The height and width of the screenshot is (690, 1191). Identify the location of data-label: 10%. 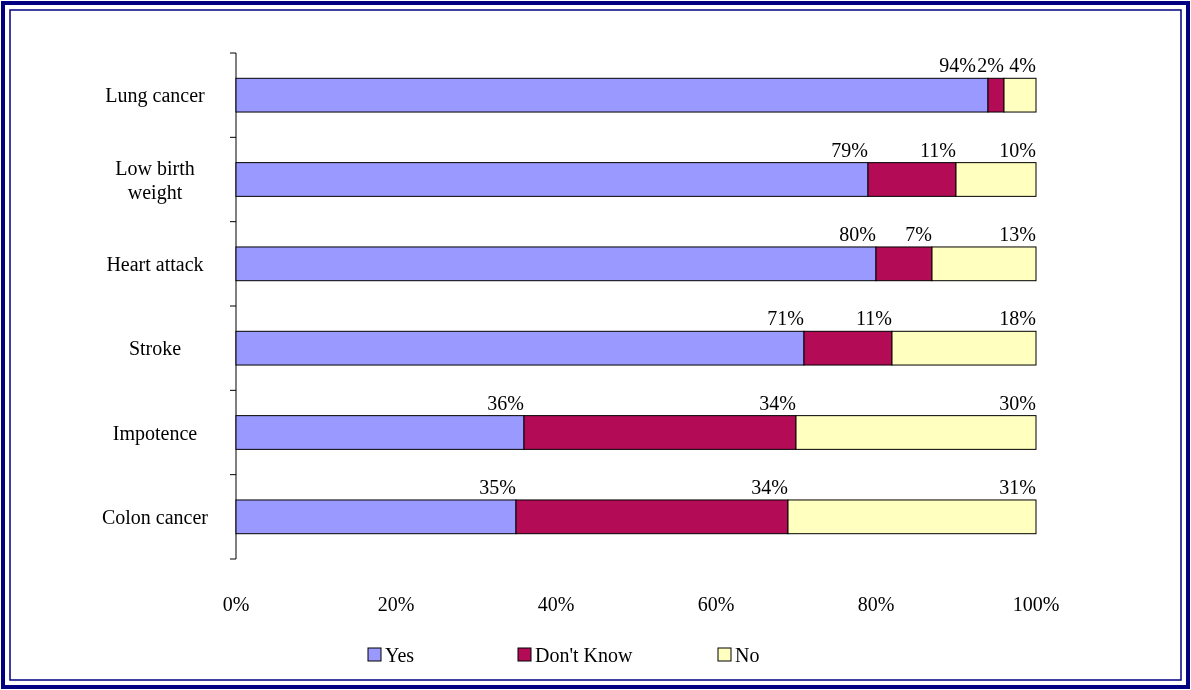
(1017, 149).